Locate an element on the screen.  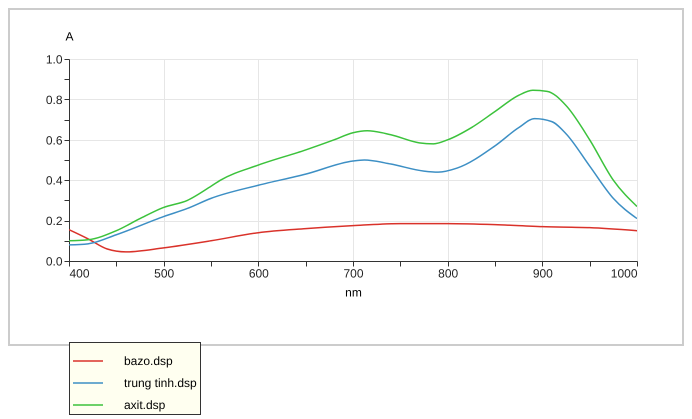
x-tick-label: 700 is located at coordinates (353, 273).